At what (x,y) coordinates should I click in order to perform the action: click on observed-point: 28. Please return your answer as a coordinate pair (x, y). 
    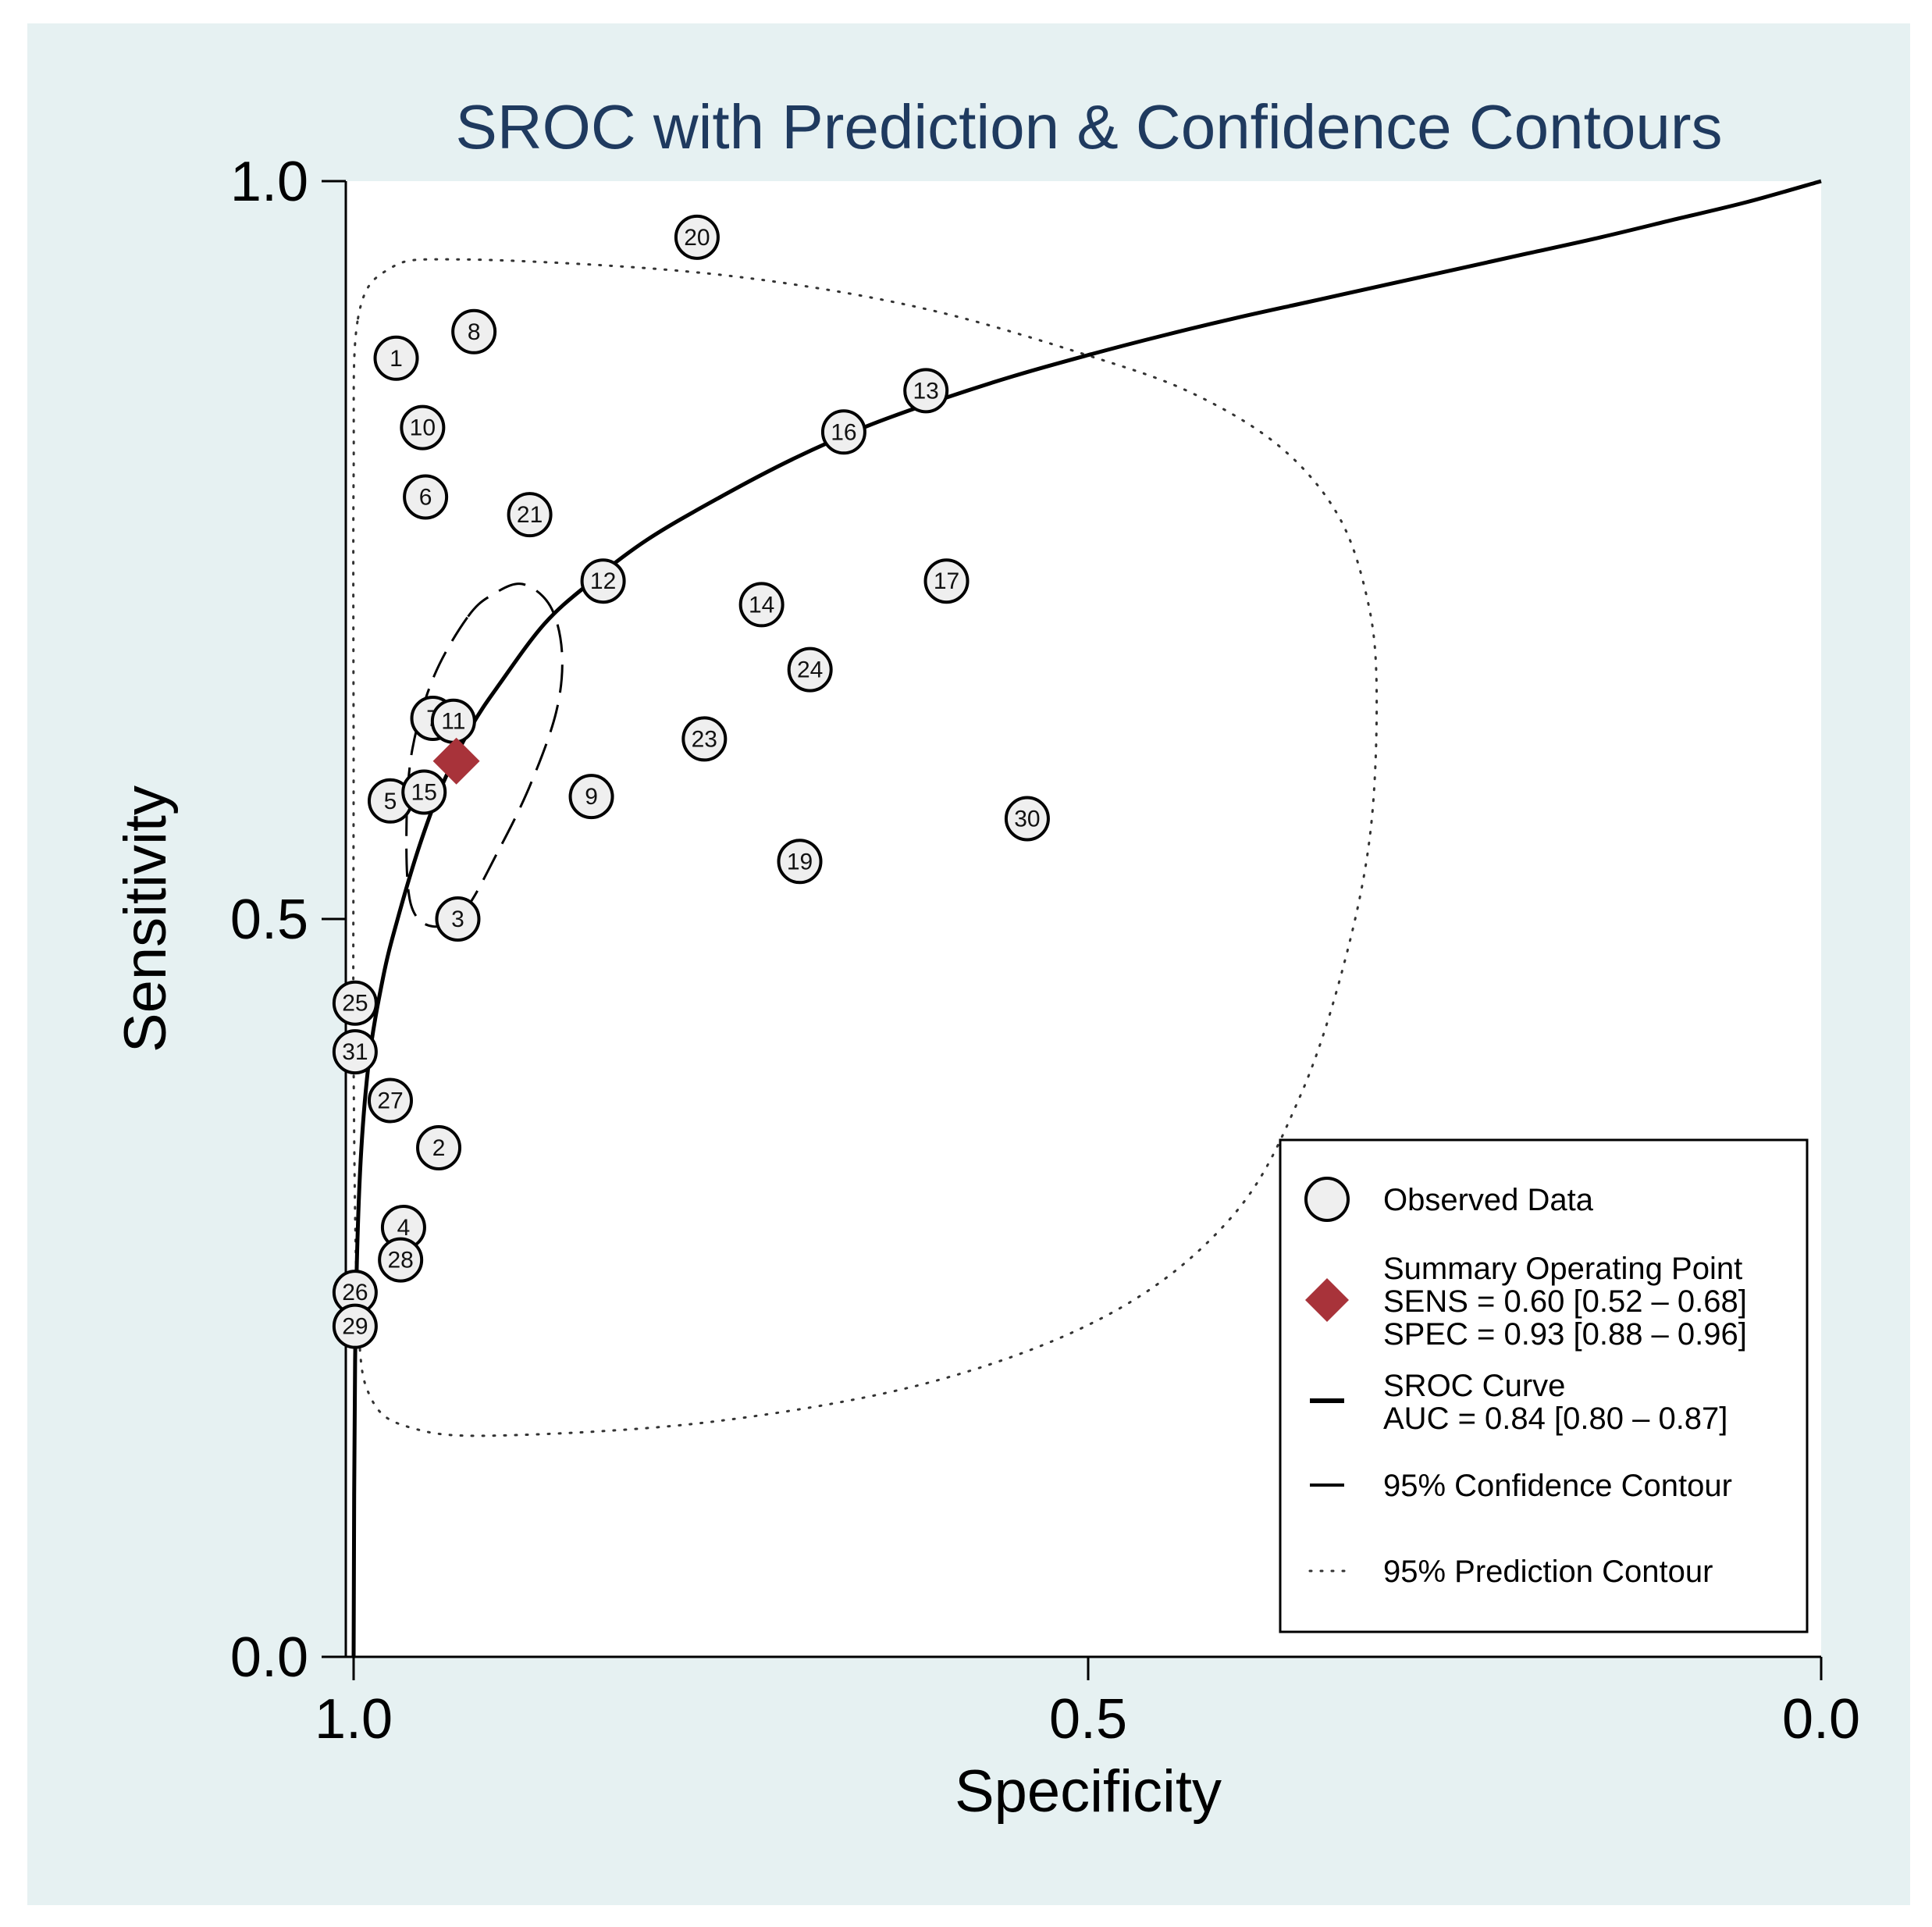
    Looking at the image, I should click on (401, 1260).